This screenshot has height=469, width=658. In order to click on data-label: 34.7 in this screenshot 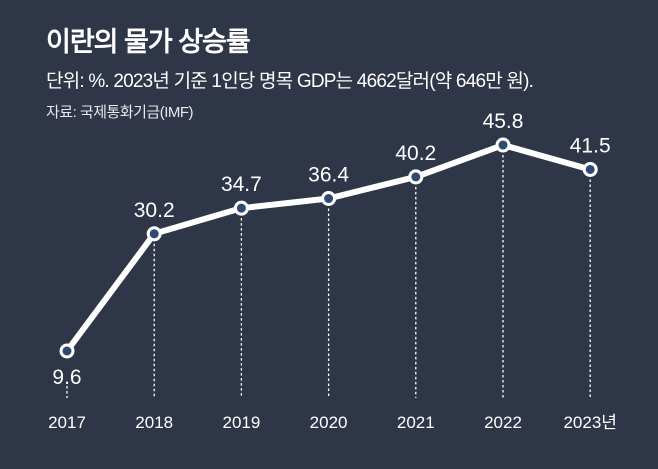, I will do `click(241, 184)`.